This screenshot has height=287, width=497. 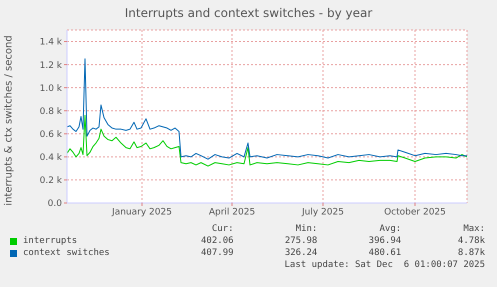 What do you see at coordinates (385, 241) in the screenshot?
I see `text: 396.94` at bounding box center [385, 241].